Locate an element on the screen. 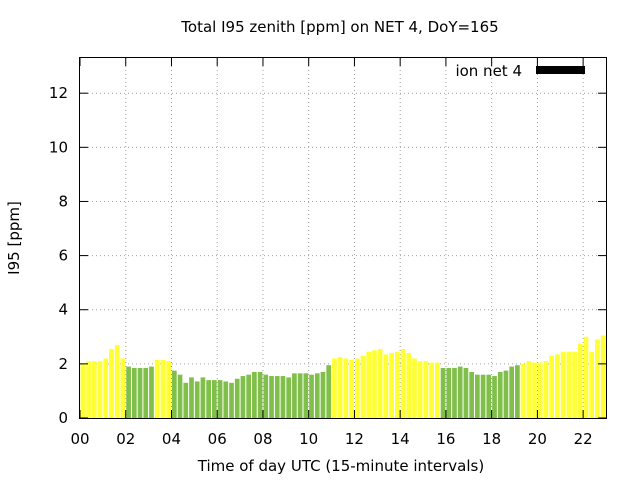 Image resolution: width=640 pixels, height=480 pixels. legend: ion net 4 is located at coordinates (520, 71).